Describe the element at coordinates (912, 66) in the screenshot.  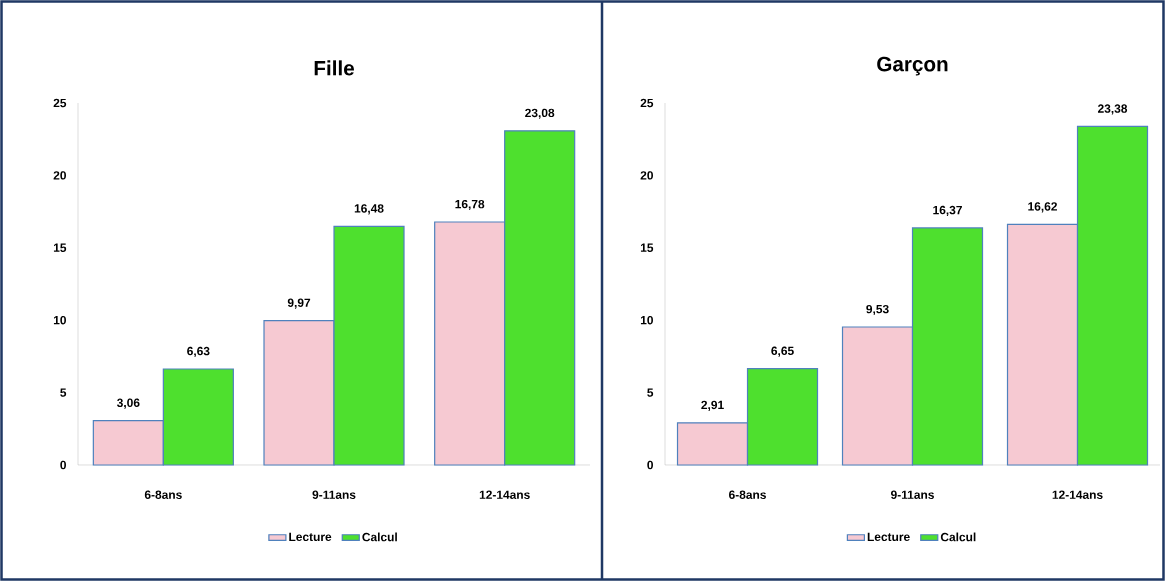
I see `chart-title: Garçon` at that location.